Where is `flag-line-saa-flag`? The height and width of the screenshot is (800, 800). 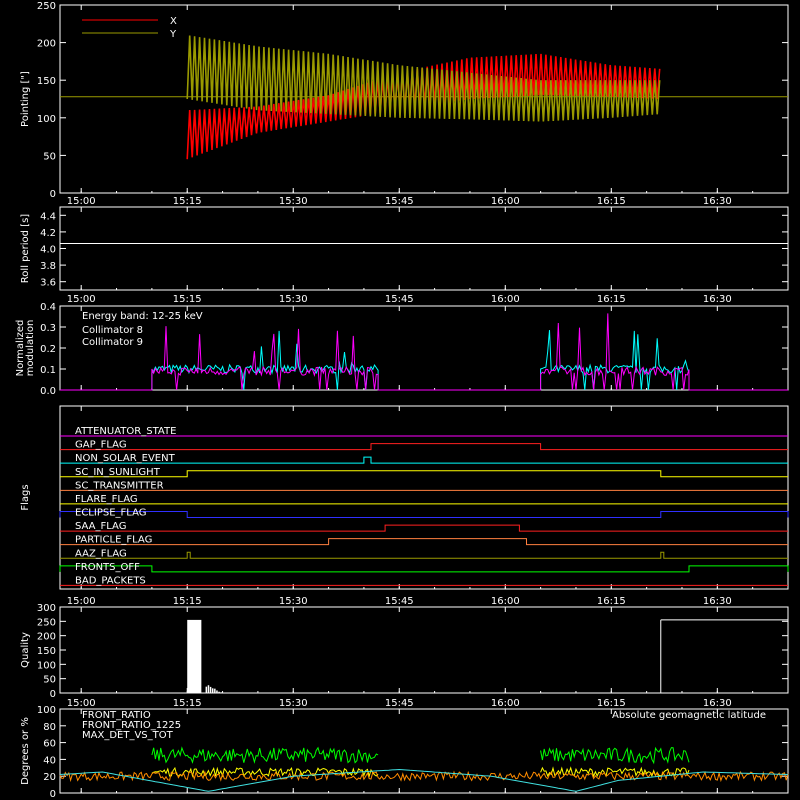 flag-line-saa-flag is located at coordinates (424, 528).